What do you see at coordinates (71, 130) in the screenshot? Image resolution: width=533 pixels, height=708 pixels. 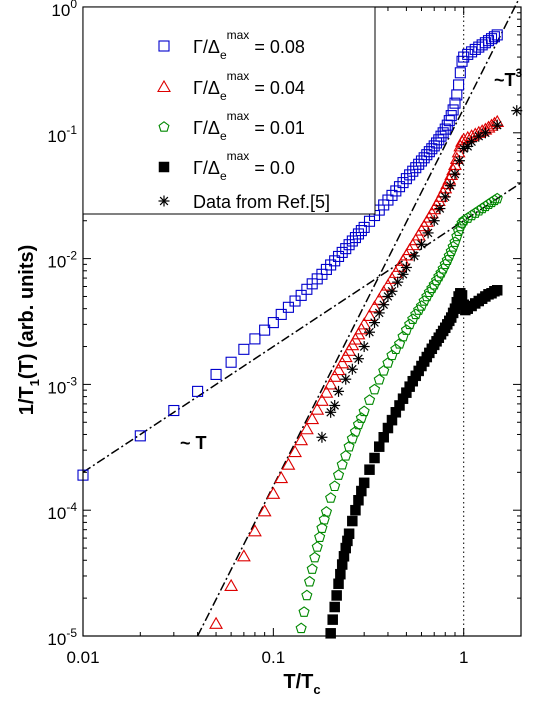 I see `y-tick-exponent: -1` at bounding box center [71, 130].